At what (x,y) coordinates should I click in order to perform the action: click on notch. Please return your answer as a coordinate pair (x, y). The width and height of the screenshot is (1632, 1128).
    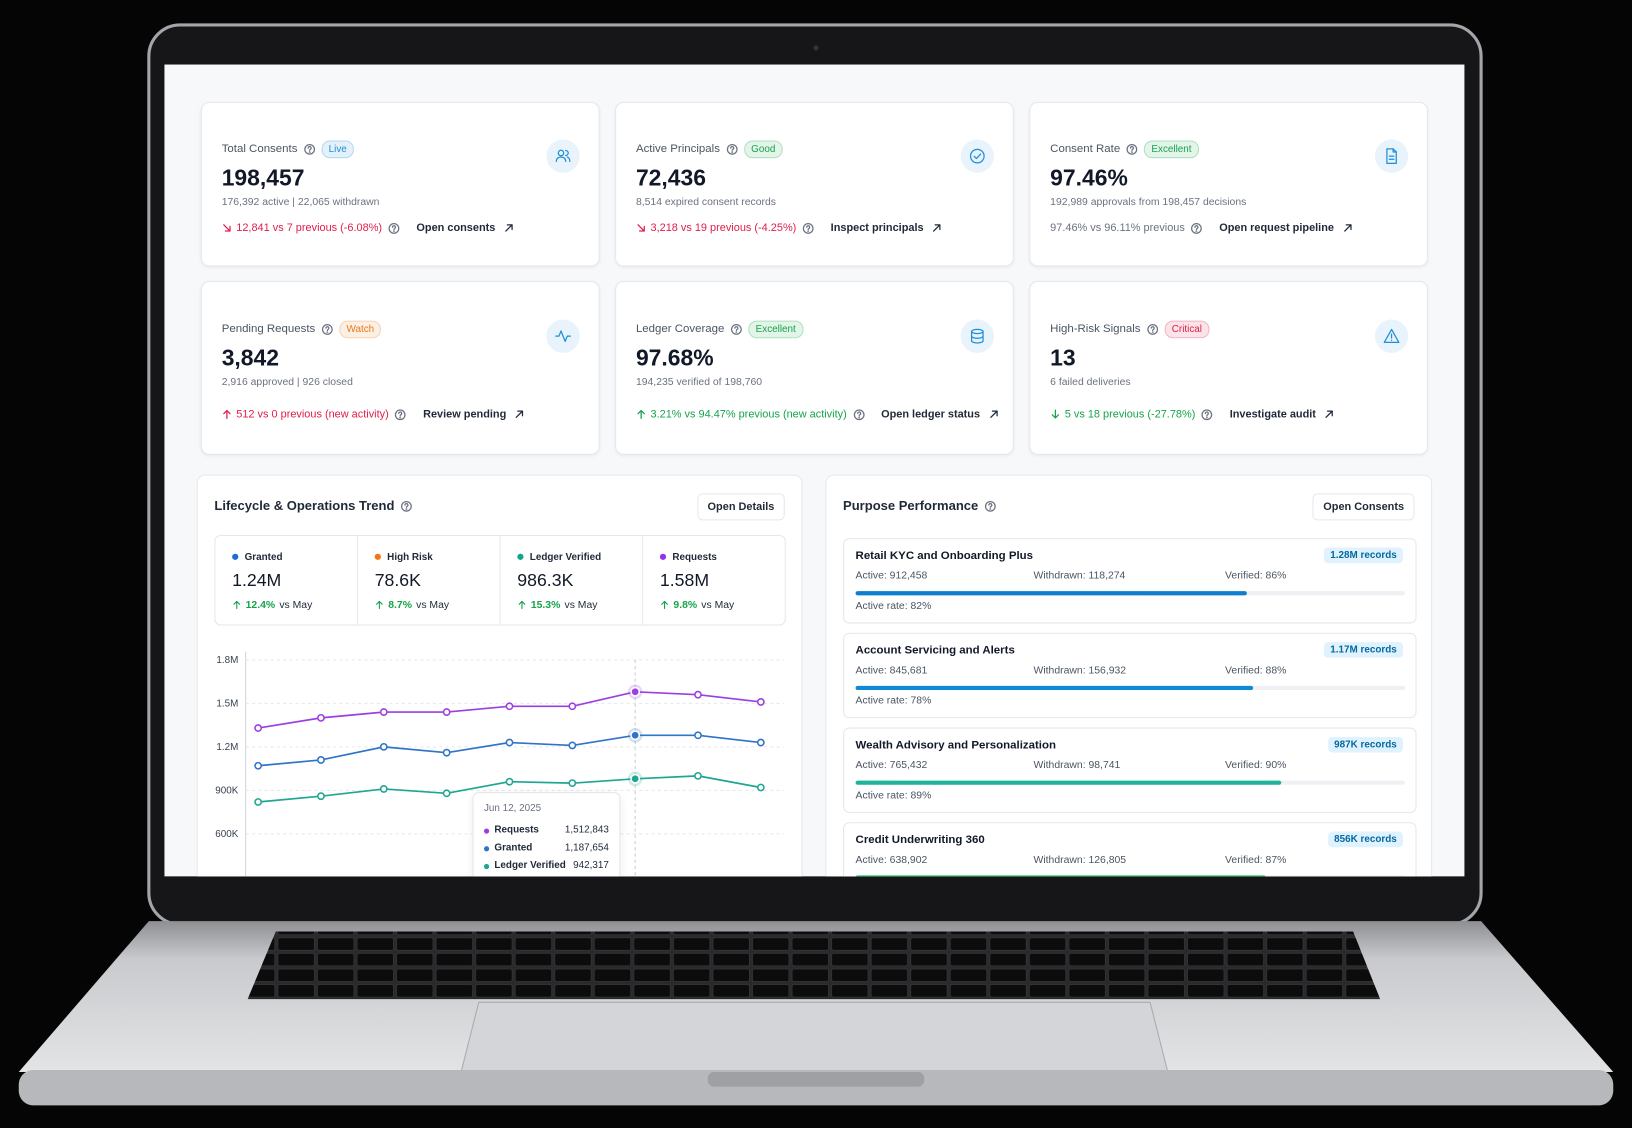
    Looking at the image, I should click on (816, 1079).